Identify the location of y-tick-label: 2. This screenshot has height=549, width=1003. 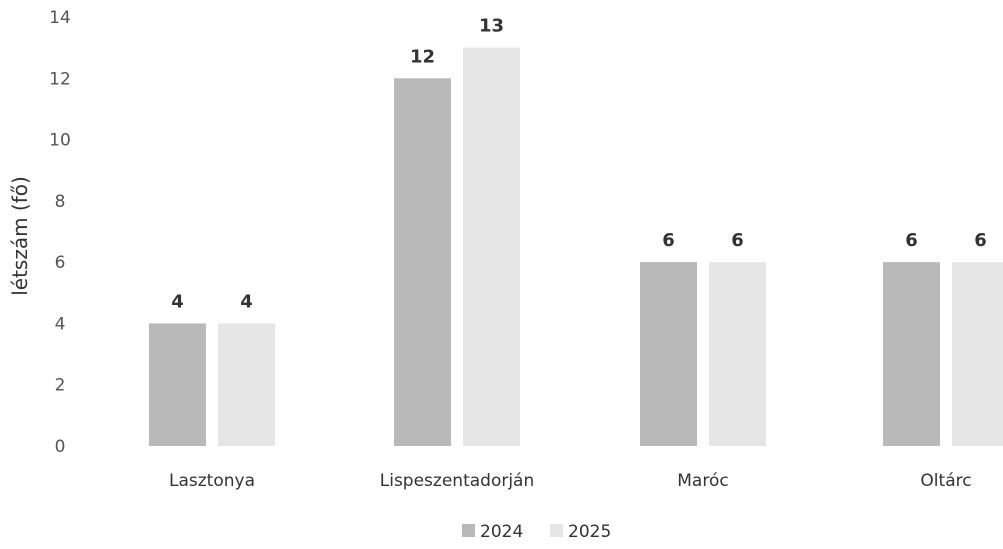
(60, 386).